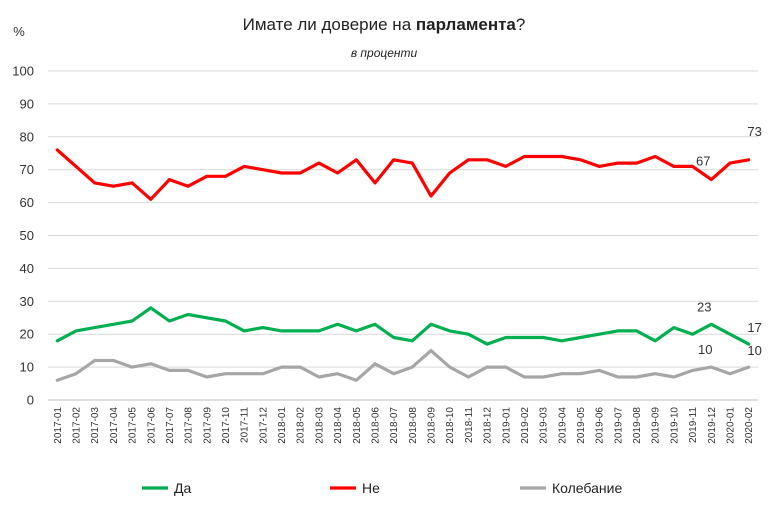 This screenshot has height=506, width=768. Describe the element at coordinates (114, 425) in the screenshot. I see `x-tick-label: 2017-04` at that location.